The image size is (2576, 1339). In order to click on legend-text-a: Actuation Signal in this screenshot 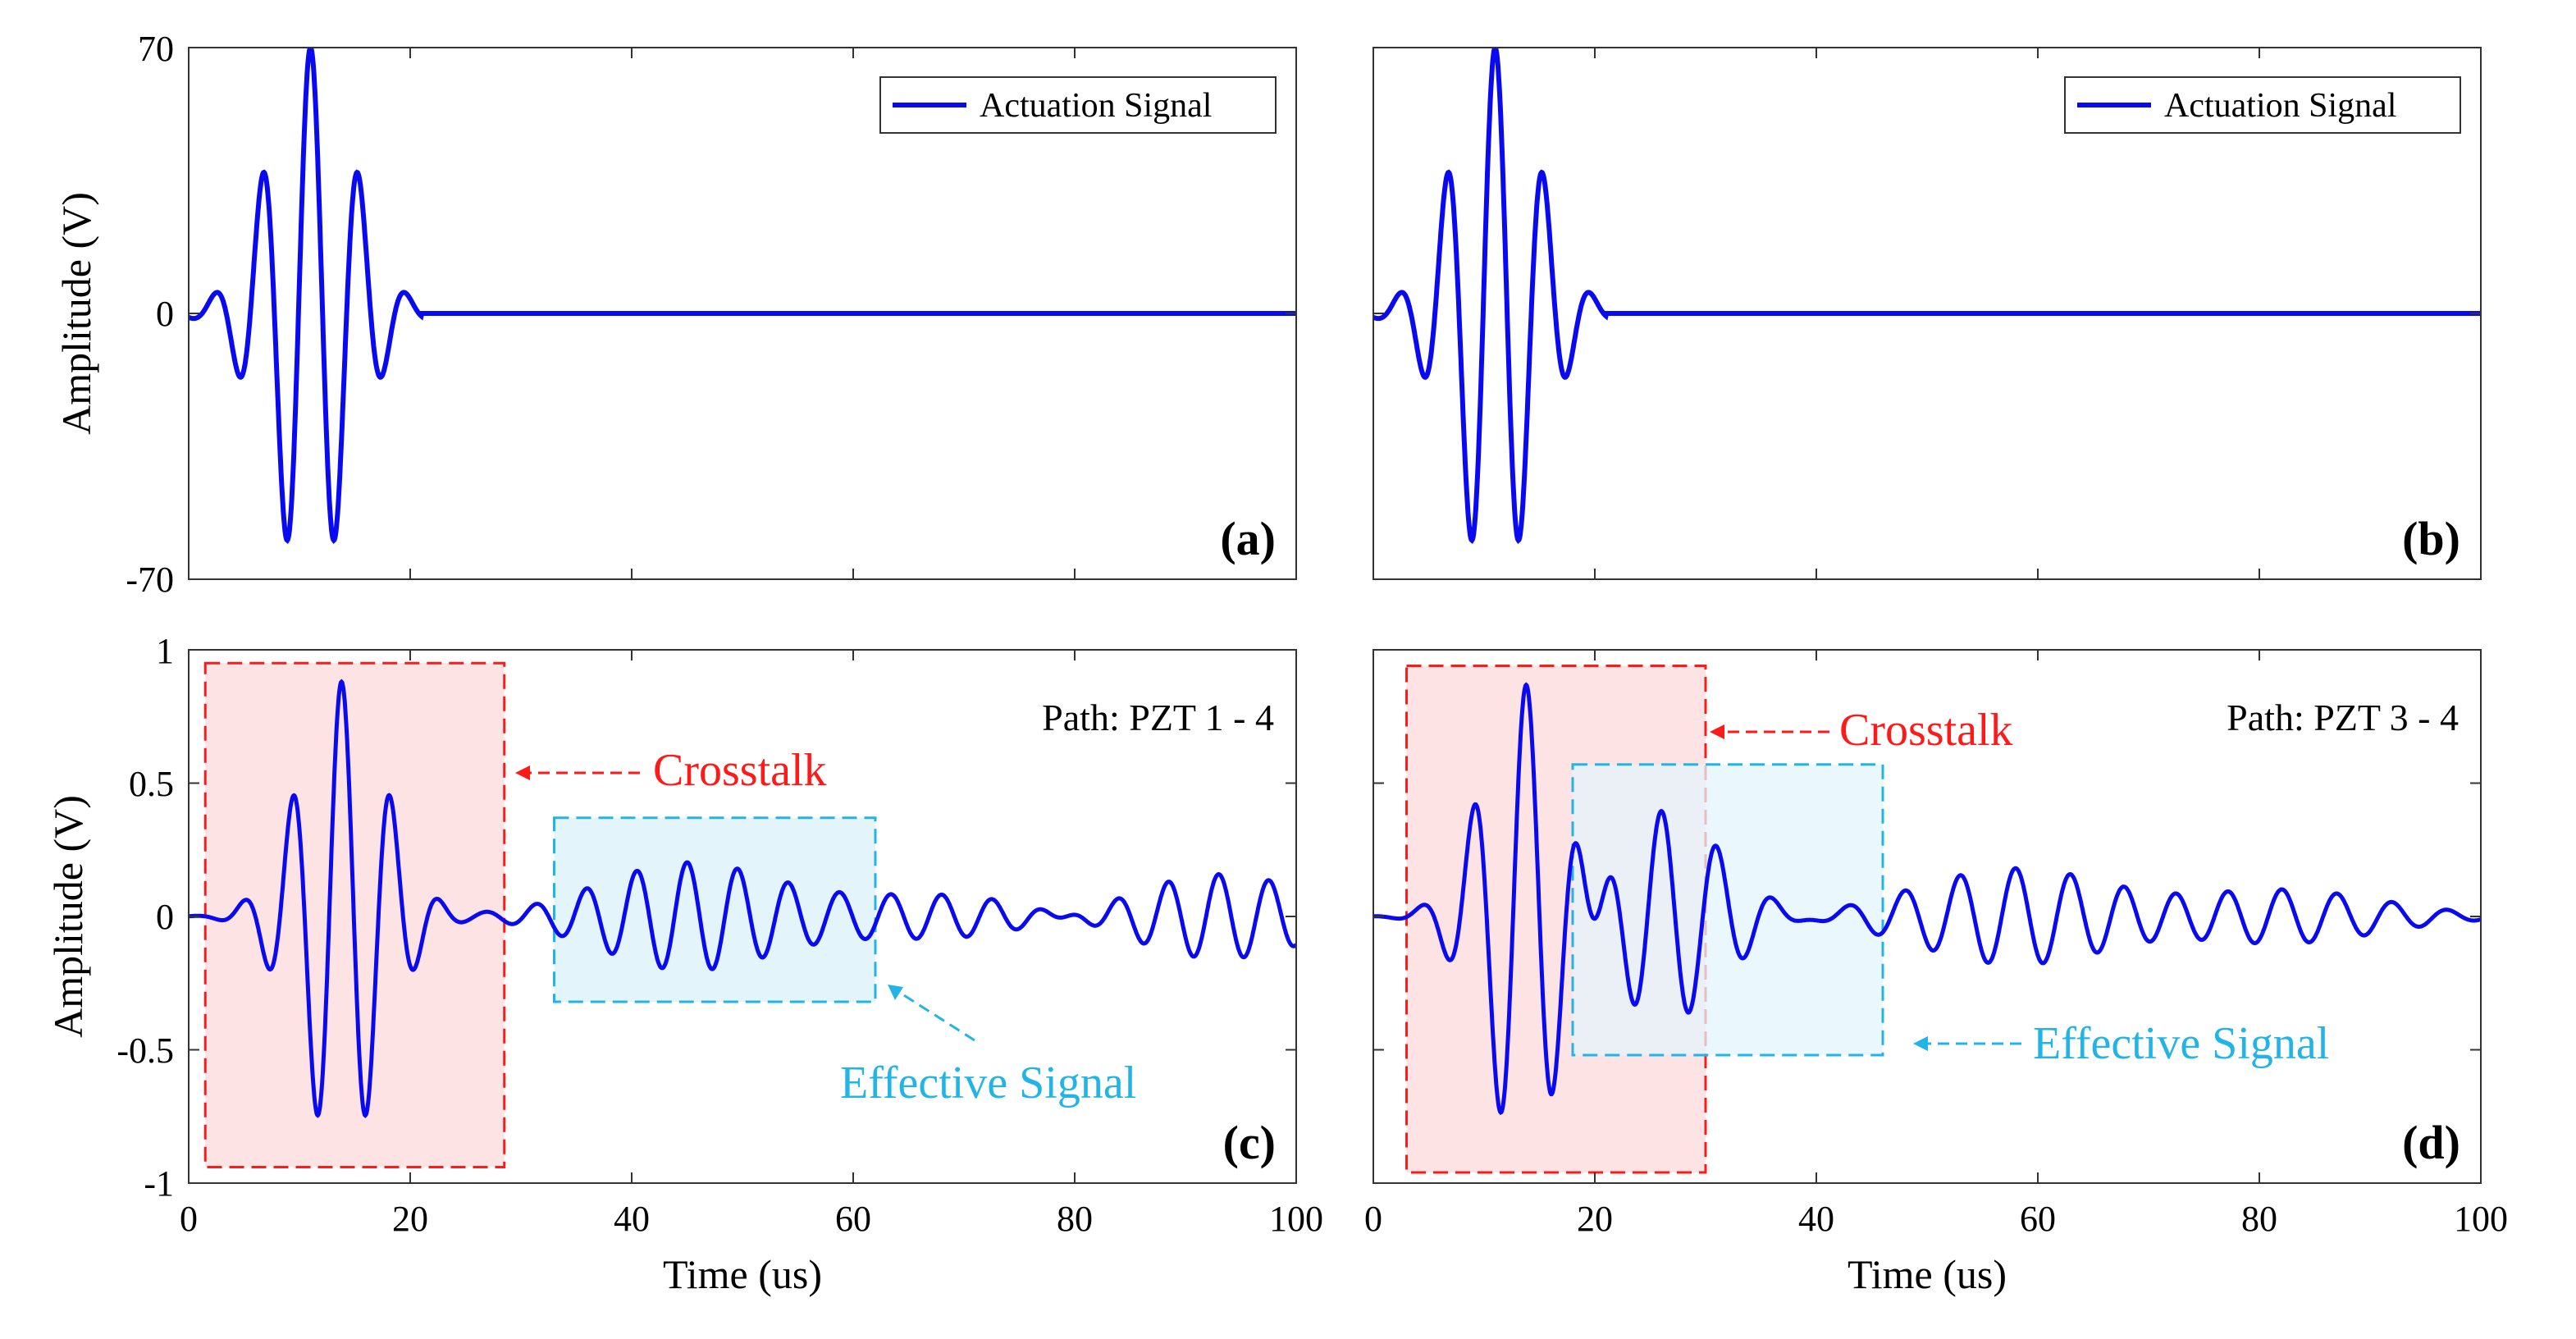, I will do `click(1096, 106)`.